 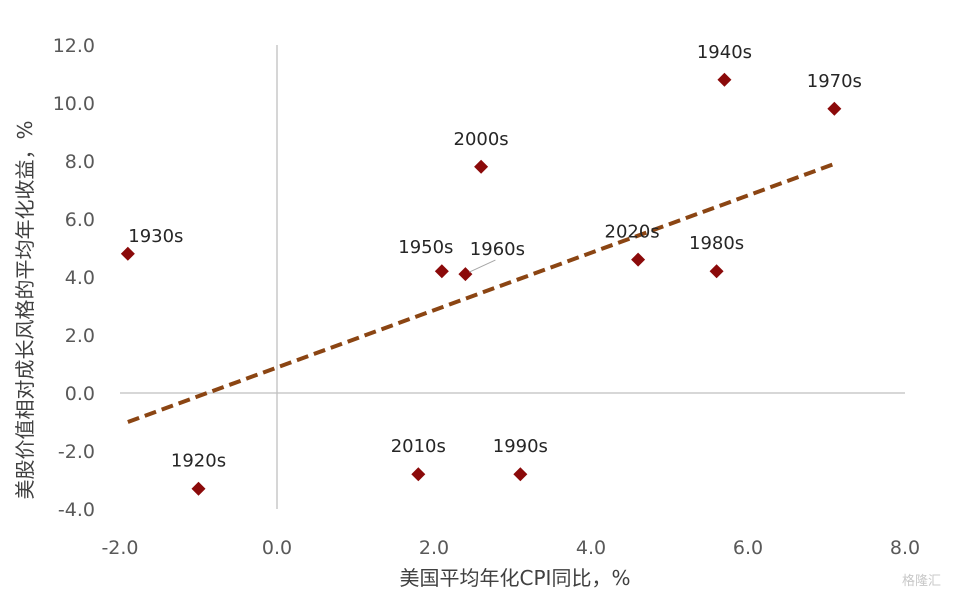 What do you see at coordinates (716, 243) in the screenshot?
I see `point-label-1980s: 1980s` at bounding box center [716, 243].